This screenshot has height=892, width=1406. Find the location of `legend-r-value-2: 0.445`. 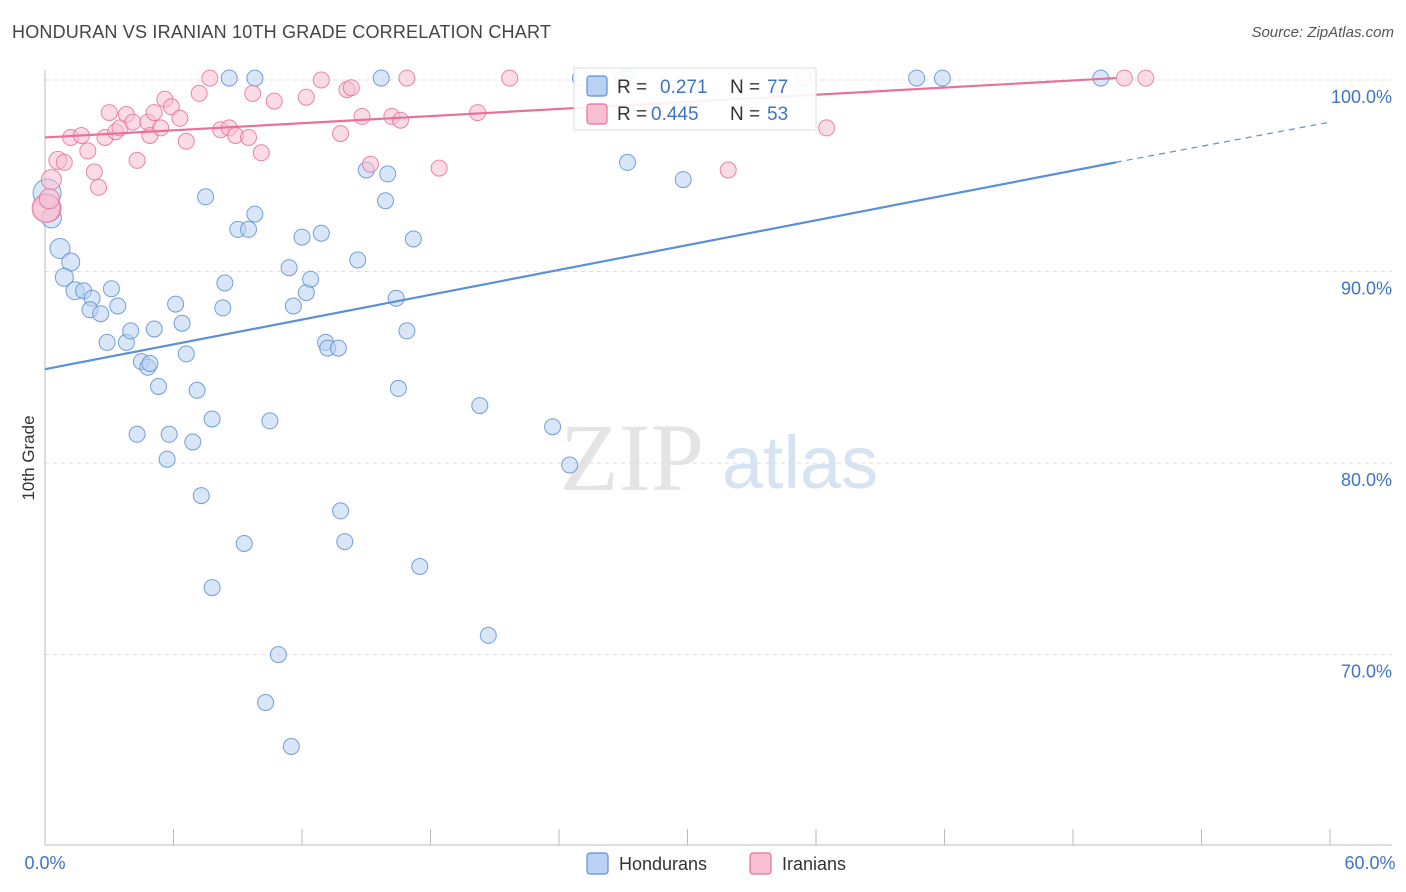

legend-r-value-2: 0.445 is located at coordinates (675, 114).